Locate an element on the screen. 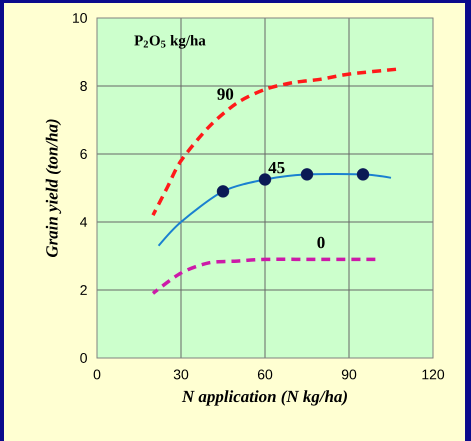  x-tick-label: 60 is located at coordinates (265, 375).